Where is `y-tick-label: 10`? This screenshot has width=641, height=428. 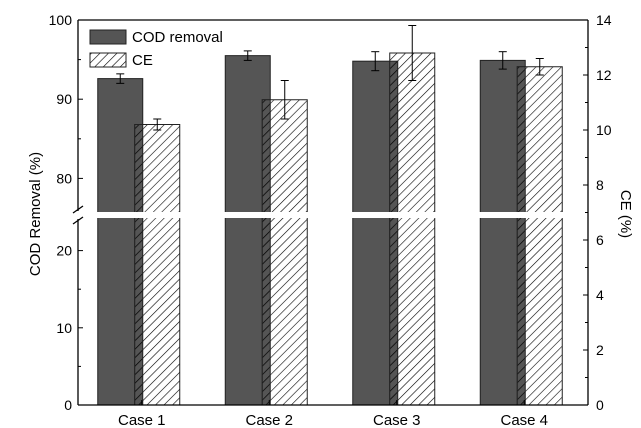
y-tick-label: 10 is located at coordinates (64, 328).